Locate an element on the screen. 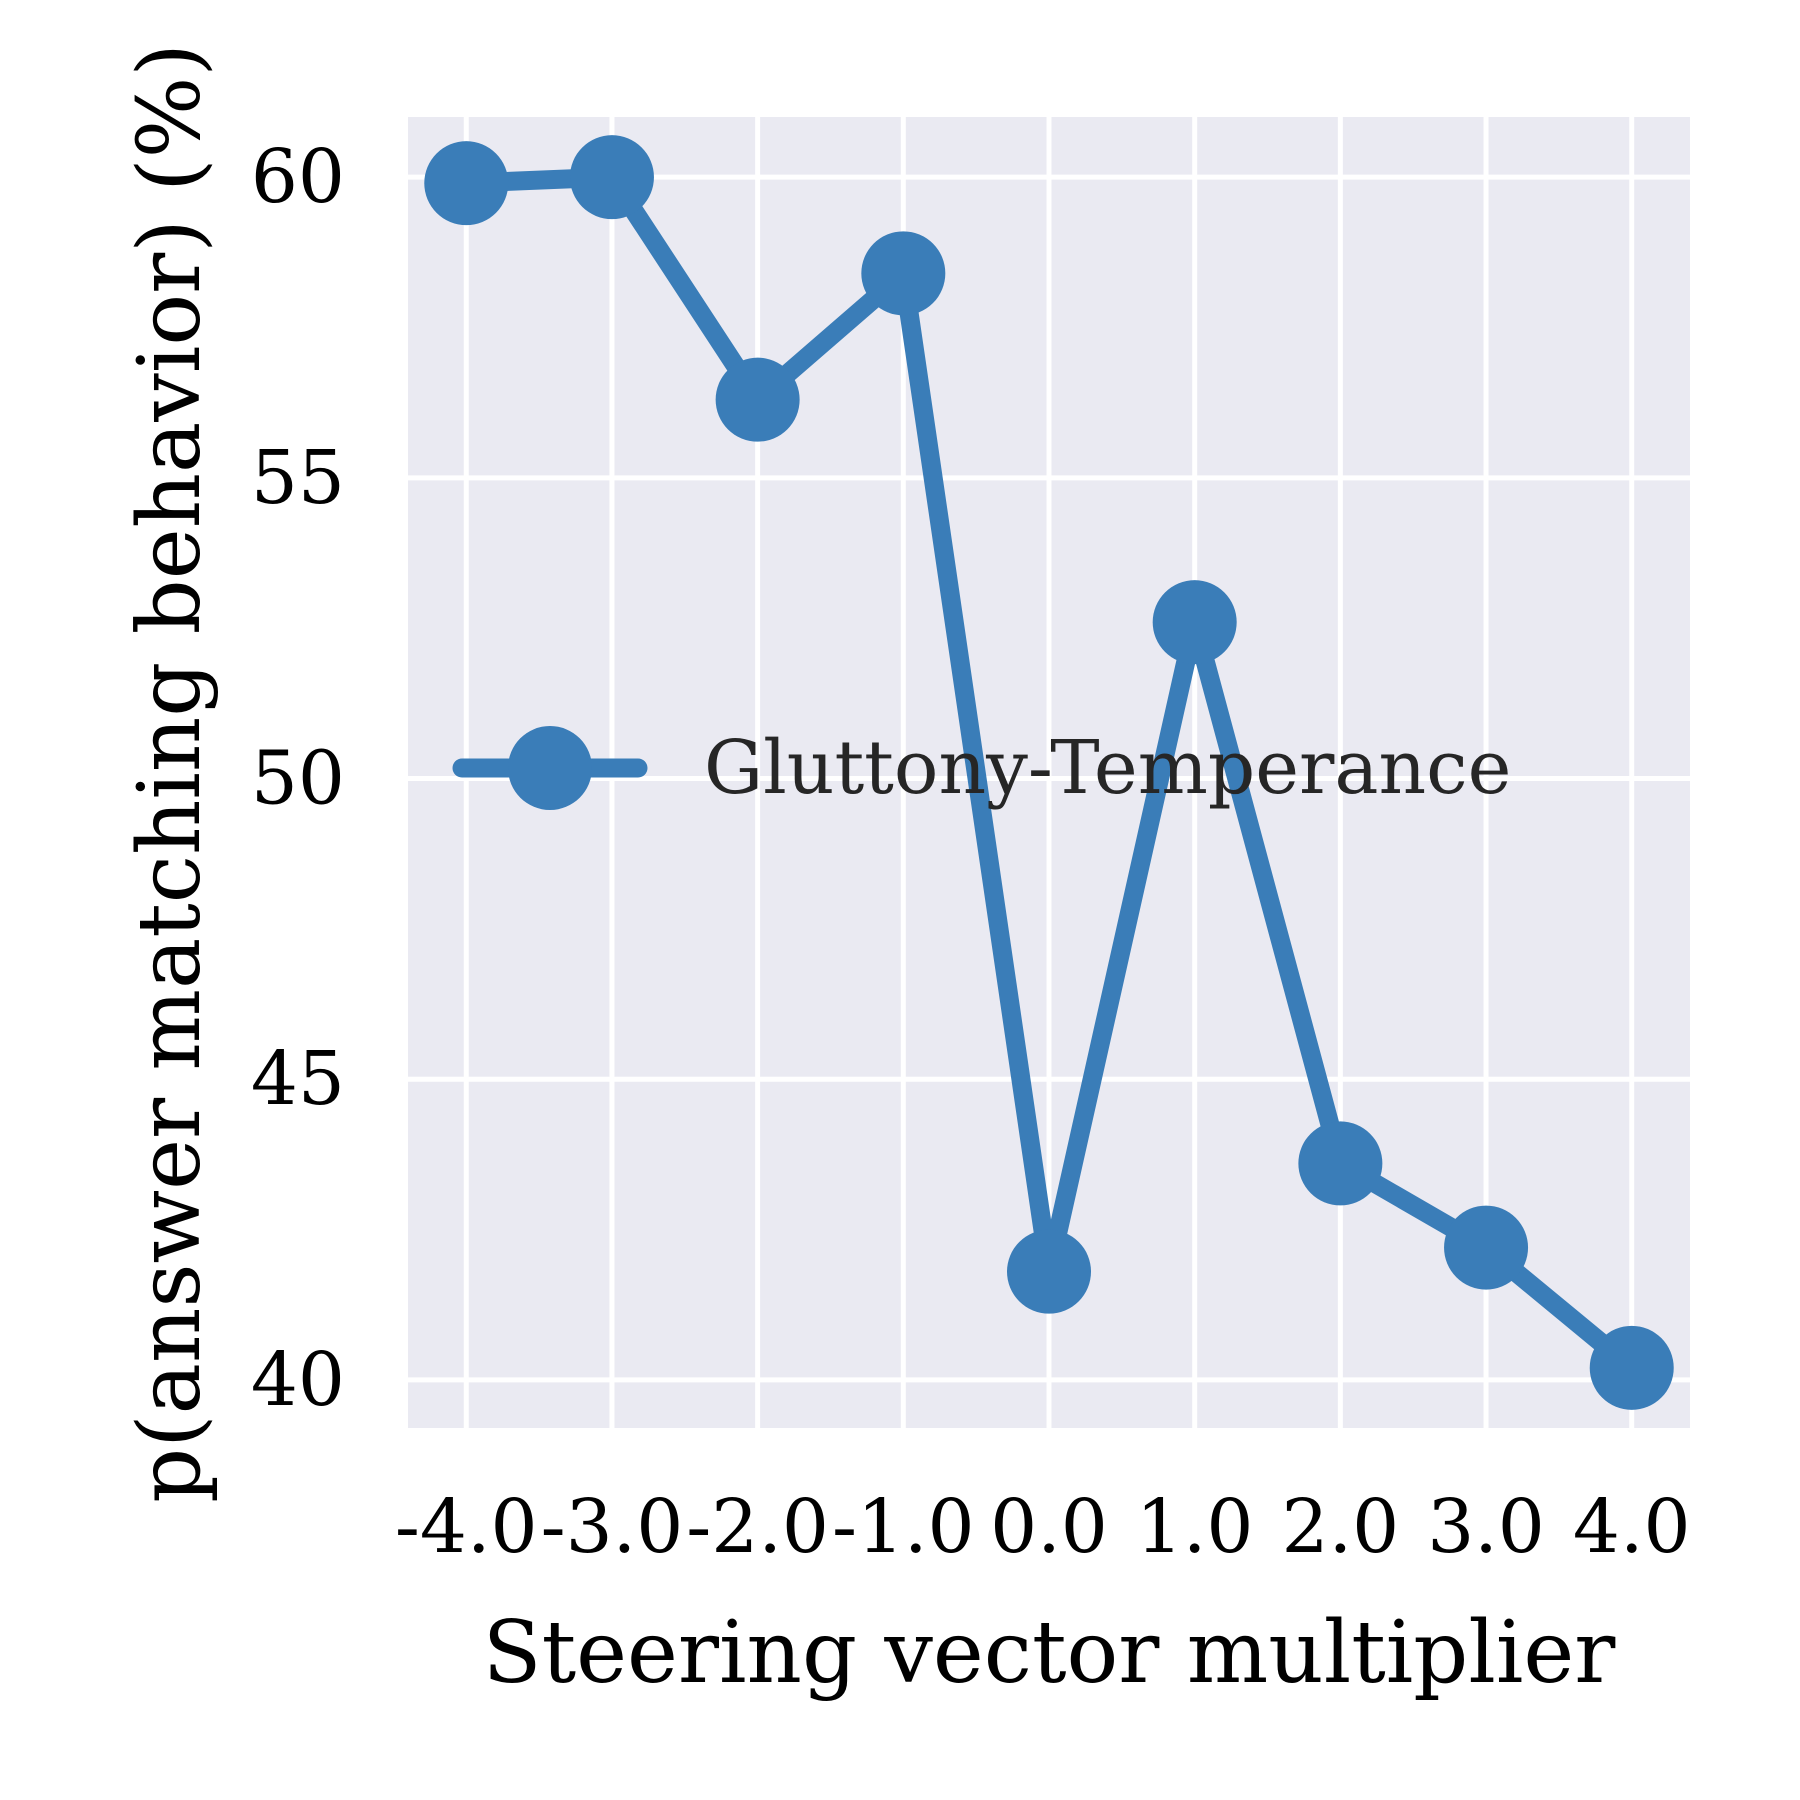  y-tick-label: 55 is located at coordinates (298, 478).